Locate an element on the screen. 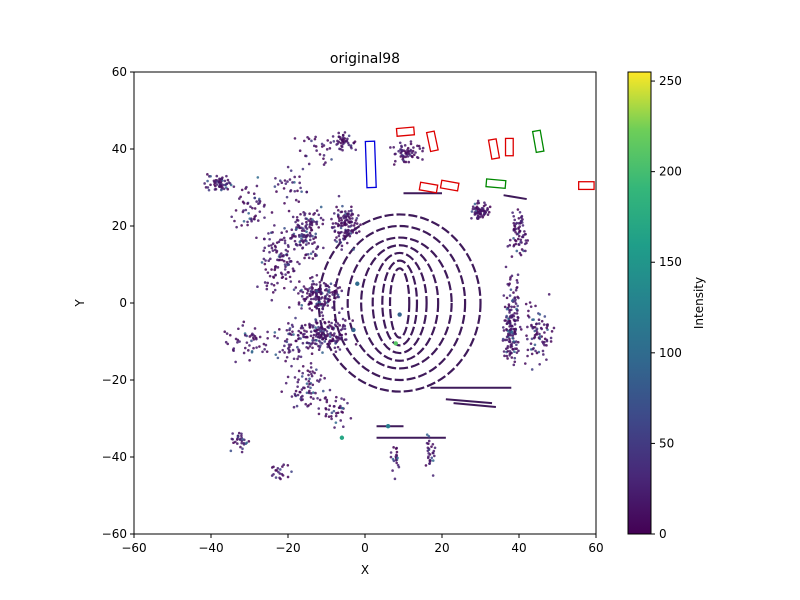  highlight-point is located at coordinates (342, 437).